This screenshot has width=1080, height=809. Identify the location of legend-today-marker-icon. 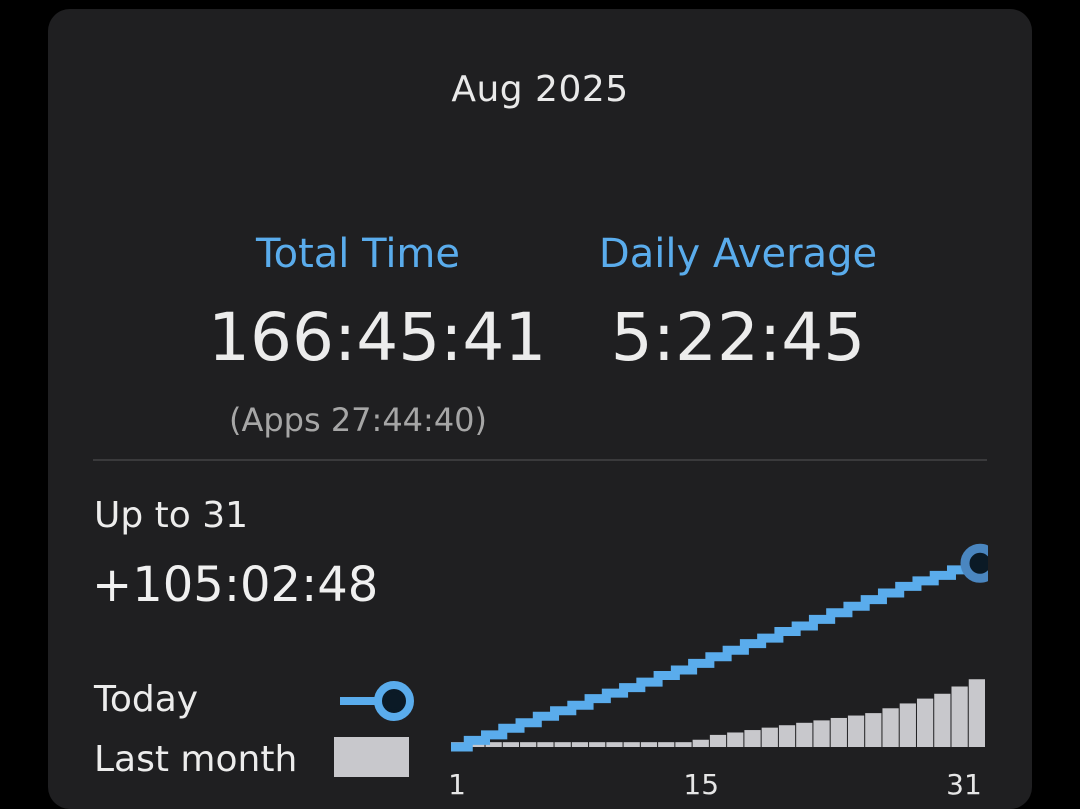
(377, 701).